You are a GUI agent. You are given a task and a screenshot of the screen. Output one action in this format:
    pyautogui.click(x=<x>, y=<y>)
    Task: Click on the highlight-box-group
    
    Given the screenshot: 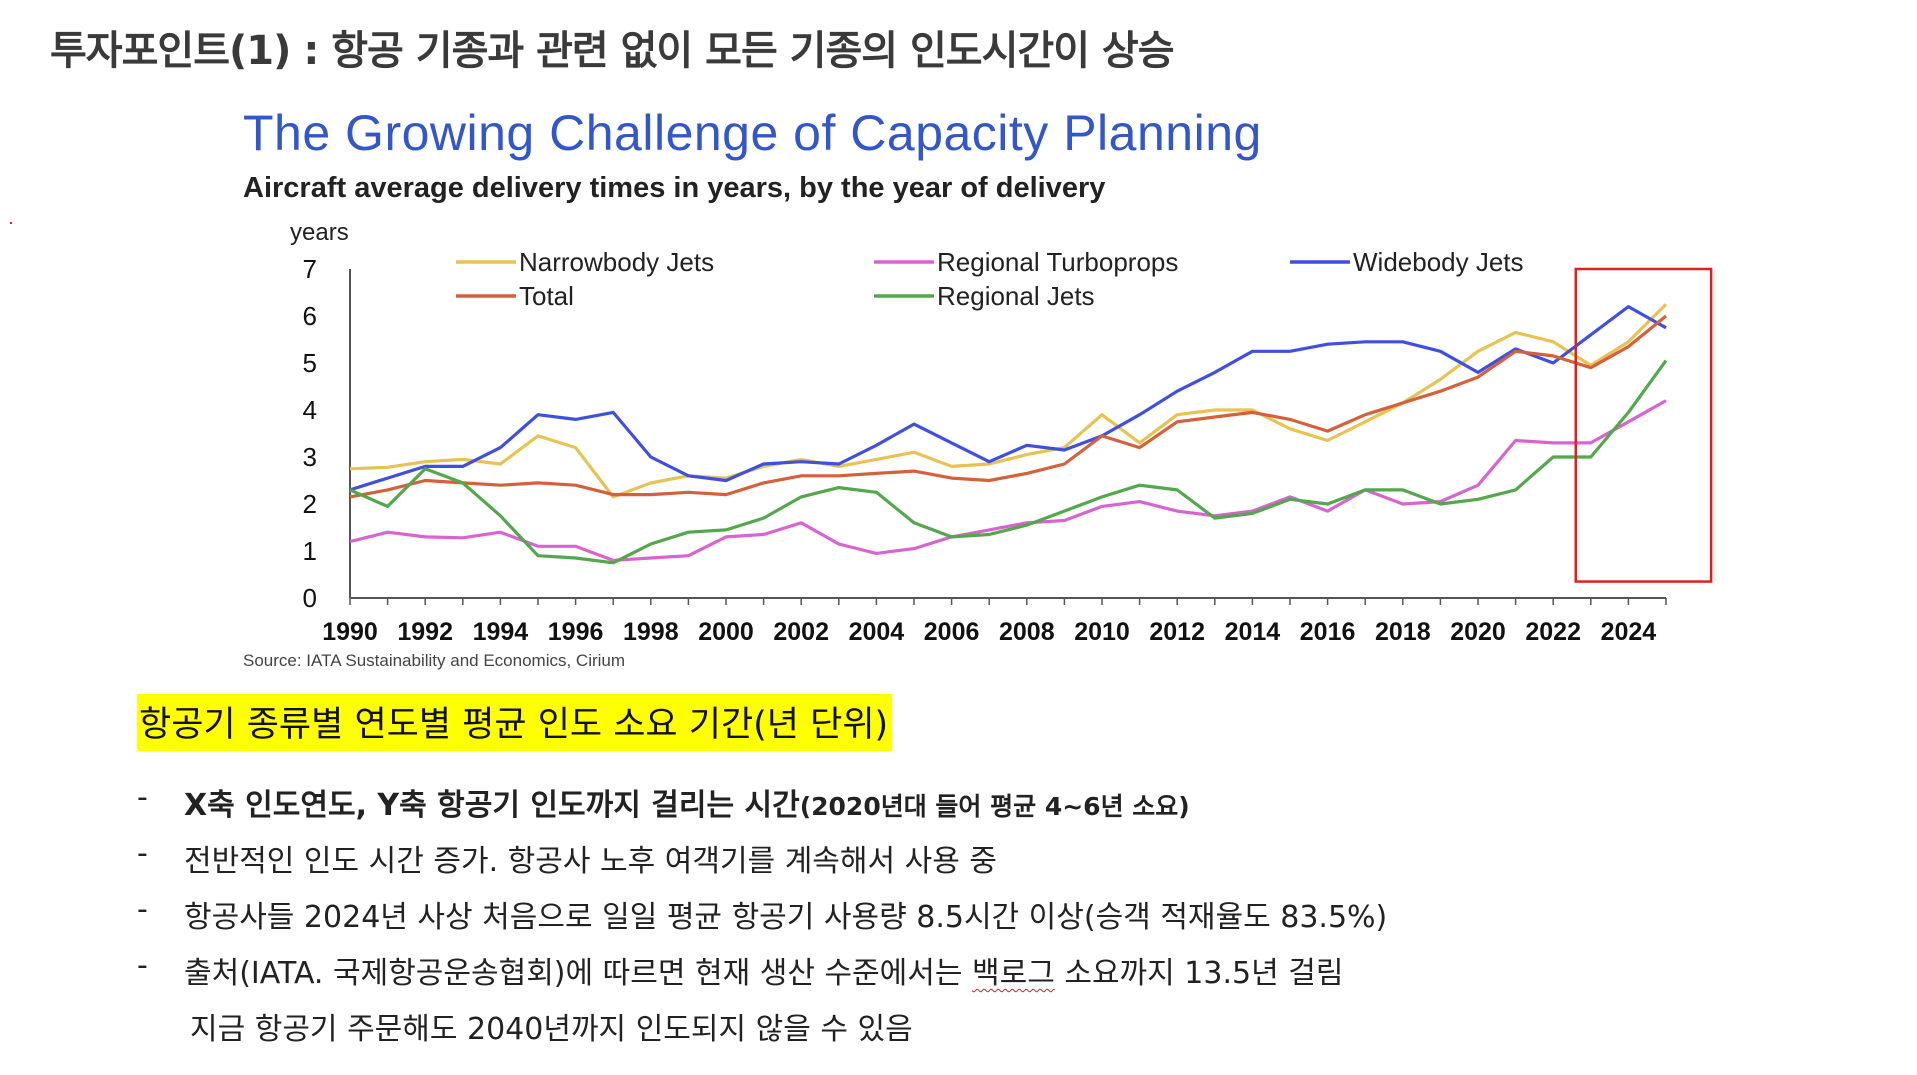 What is the action you would take?
    pyautogui.click(x=1643, y=425)
    